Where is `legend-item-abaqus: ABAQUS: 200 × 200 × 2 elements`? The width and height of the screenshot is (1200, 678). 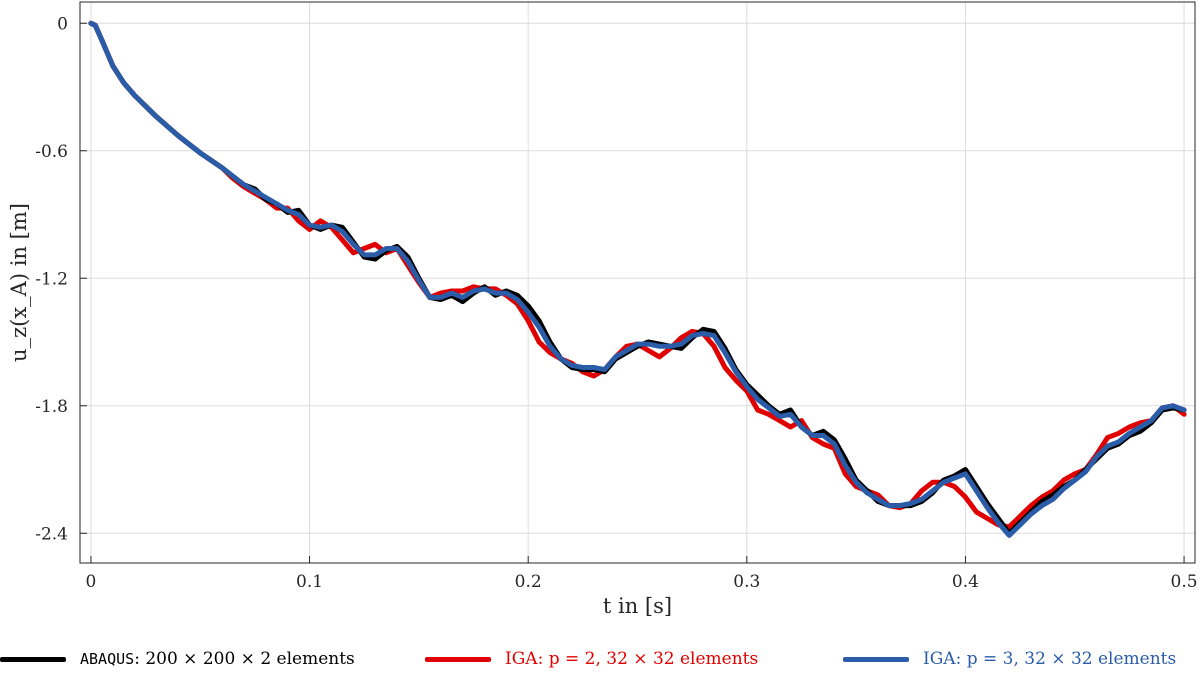 legend-item-abaqus: ABAQUS: 200 × 200 × 2 elements is located at coordinates (177, 659).